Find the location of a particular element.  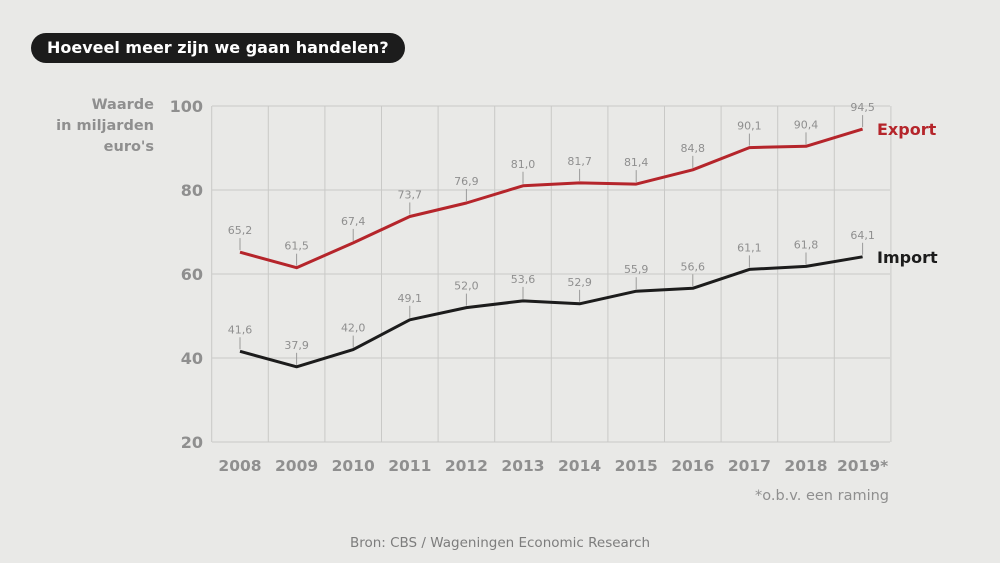

x-tick-label: 2008 is located at coordinates (239, 466).